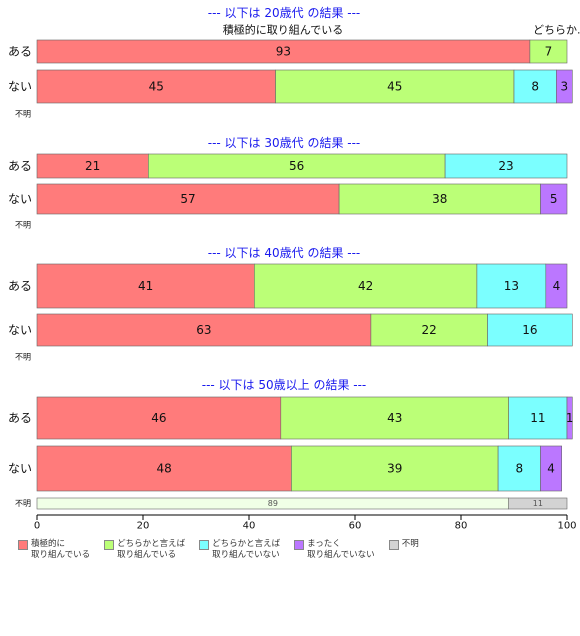  I want to click on bar-segment-p2-r1-s1, so click(92, 166).